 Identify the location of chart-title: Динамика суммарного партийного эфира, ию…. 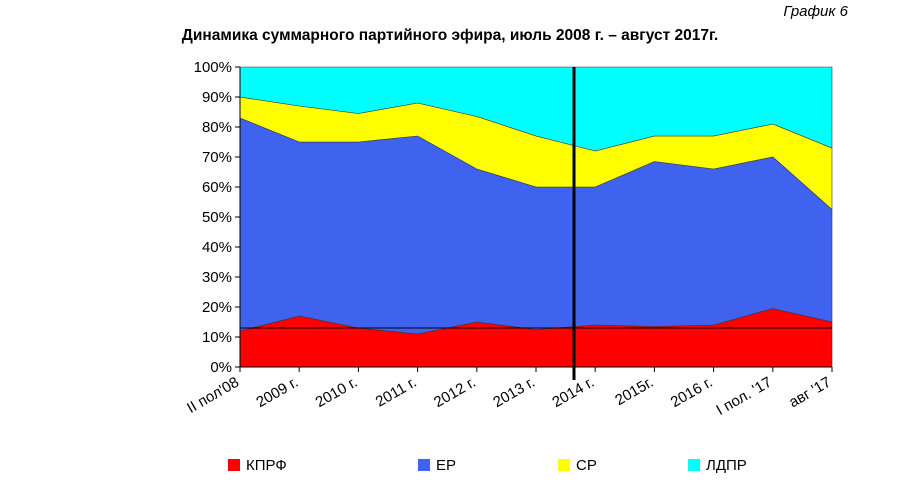
(450, 35).